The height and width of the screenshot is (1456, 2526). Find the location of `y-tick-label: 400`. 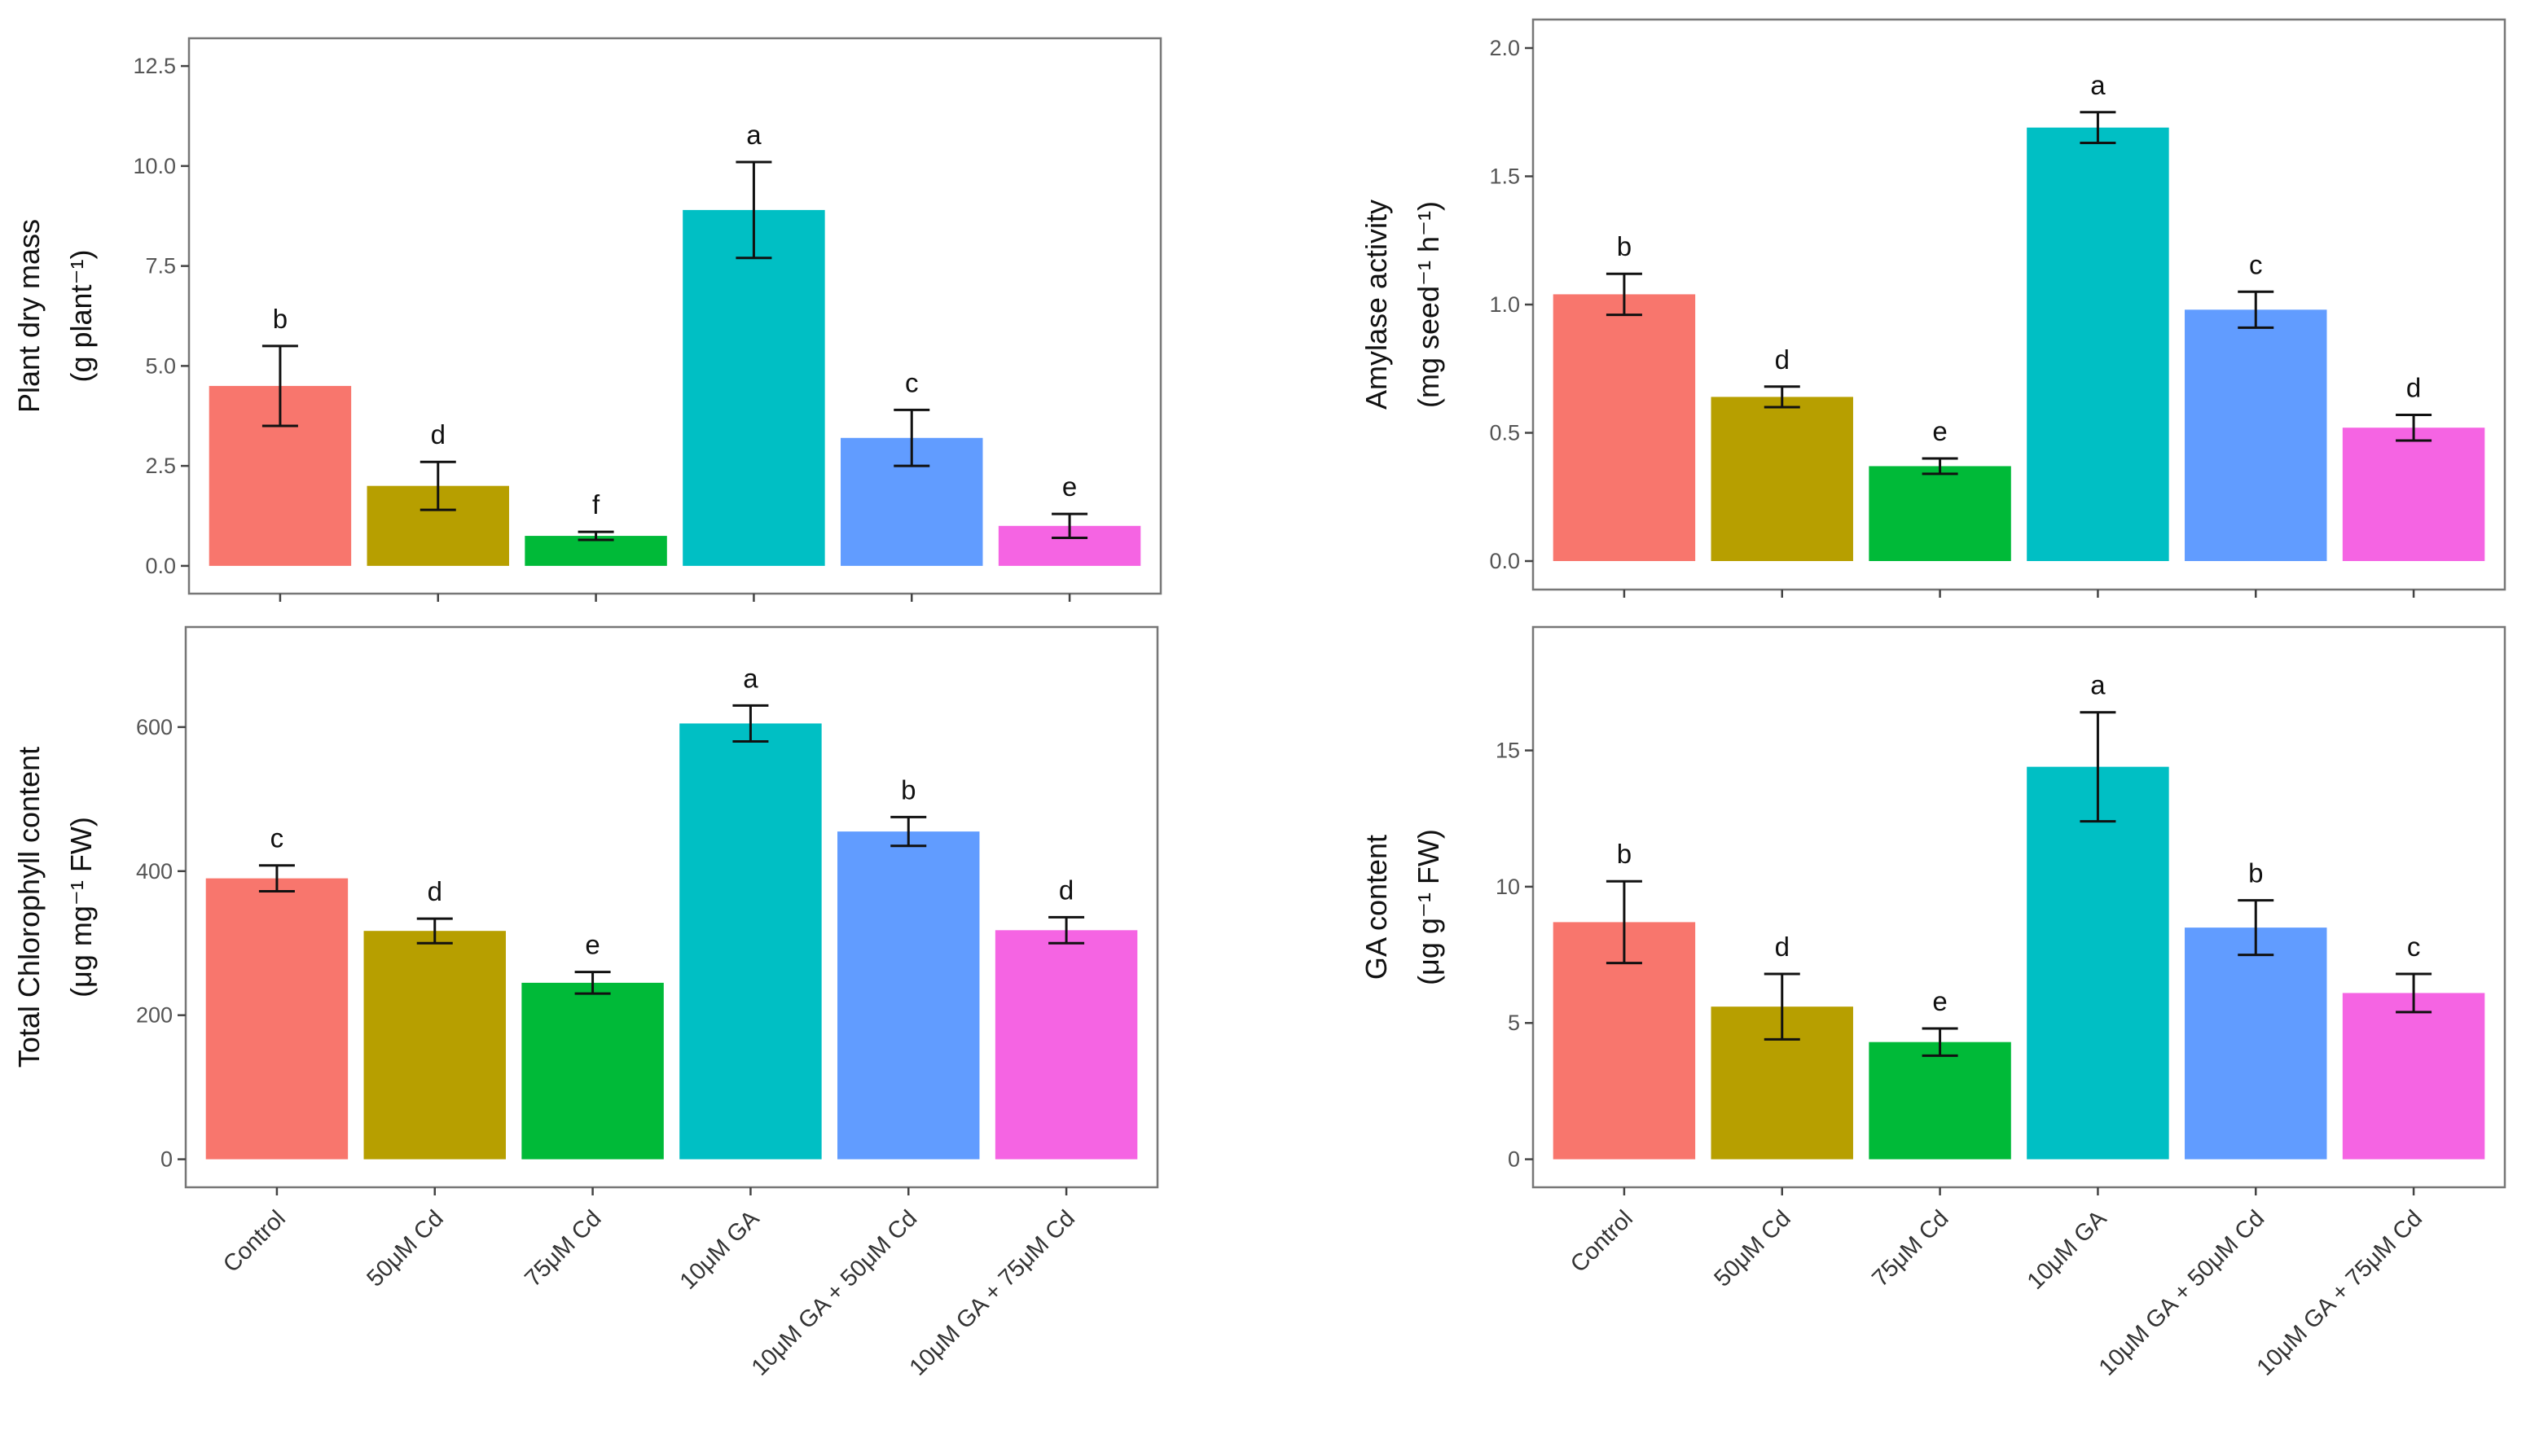

y-tick-label: 400 is located at coordinates (154, 871).